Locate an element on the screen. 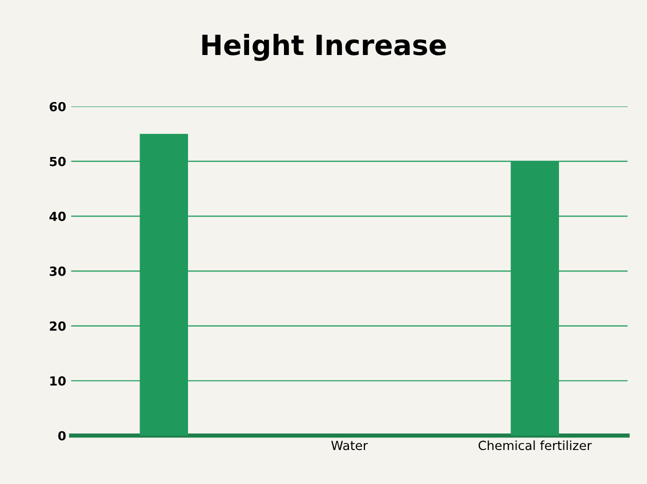 This screenshot has width=647, height=484. y-tick-label: 40 is located at coordinates (57, 217).